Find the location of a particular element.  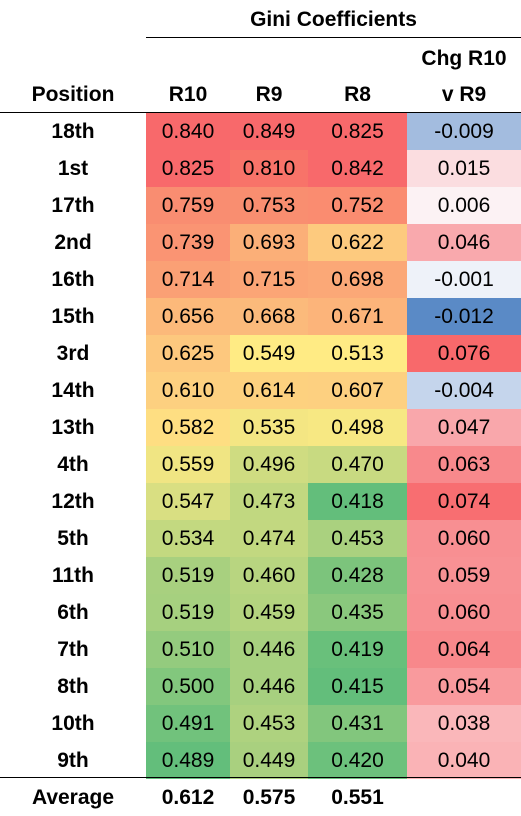

position-cell: 2nd is located at coordinates (73, 242).